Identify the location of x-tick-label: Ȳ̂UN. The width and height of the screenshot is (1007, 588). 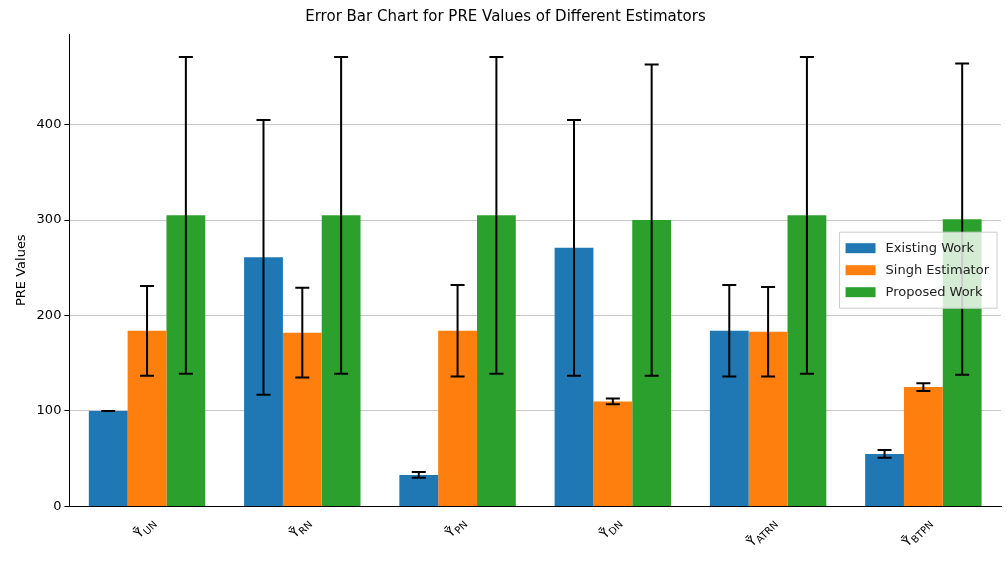
(145, 530).